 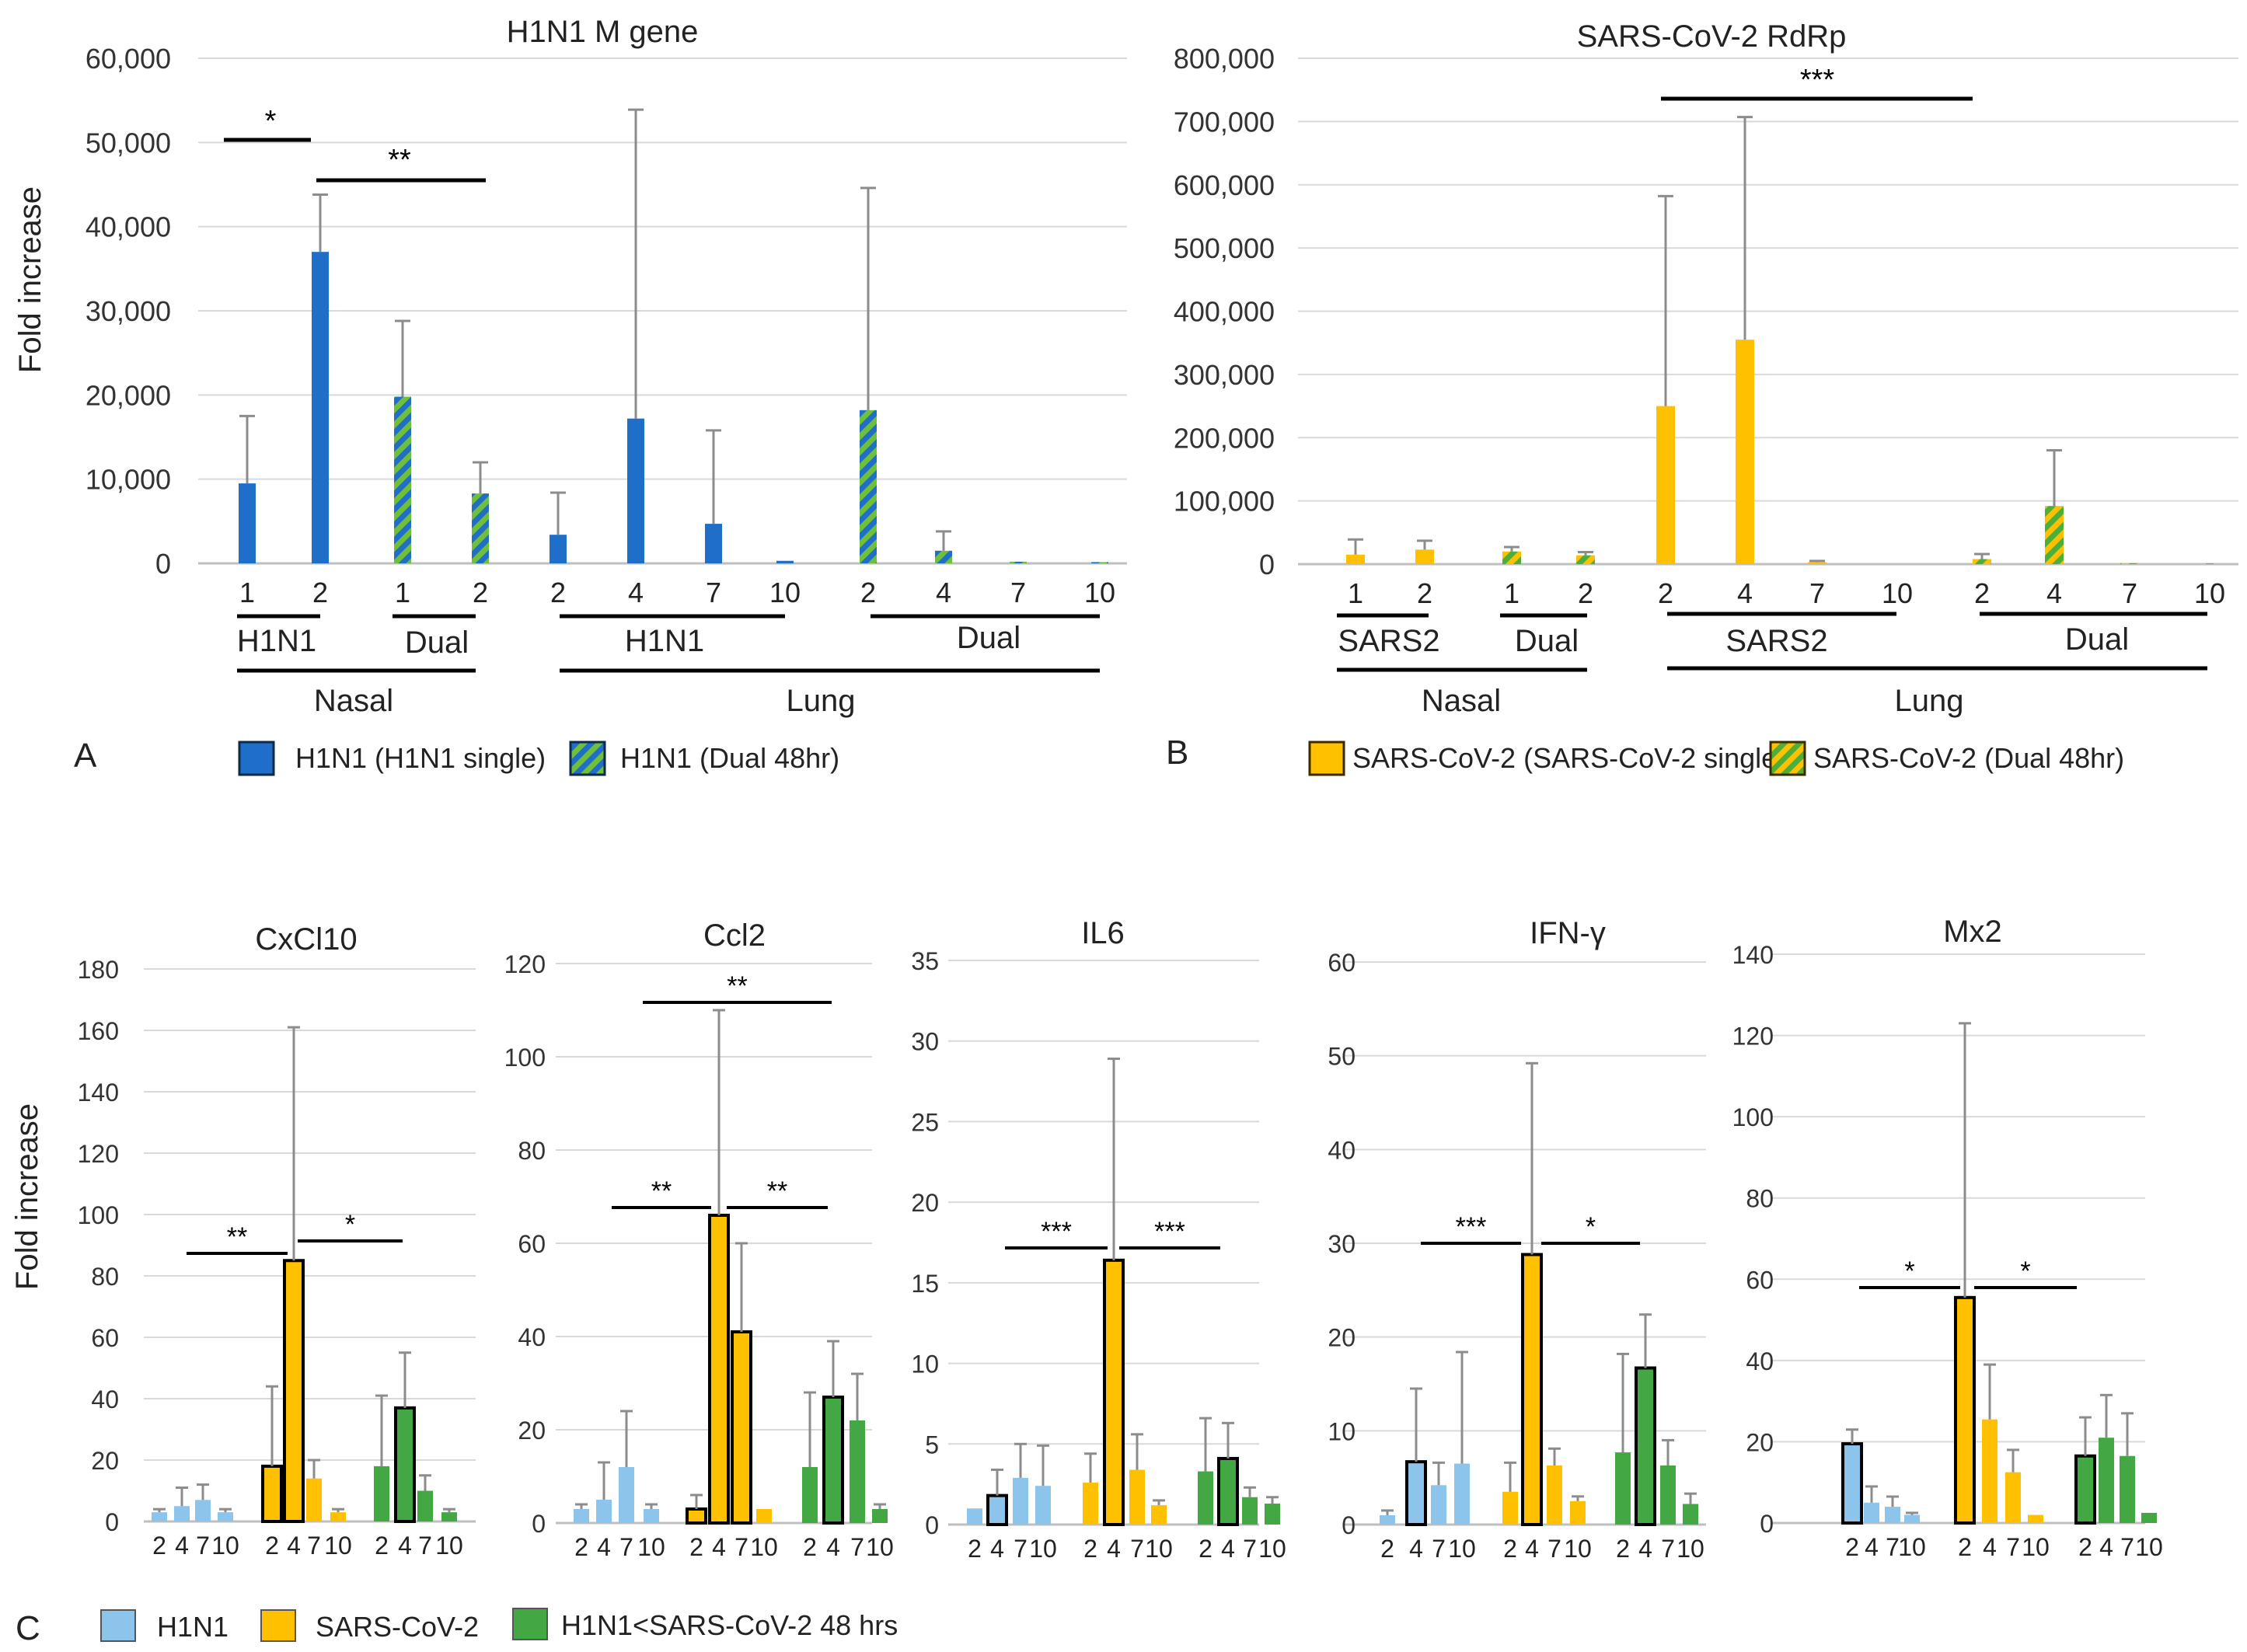 I want to click on y-tick-label: 100, so click(x=1753, y=1117).